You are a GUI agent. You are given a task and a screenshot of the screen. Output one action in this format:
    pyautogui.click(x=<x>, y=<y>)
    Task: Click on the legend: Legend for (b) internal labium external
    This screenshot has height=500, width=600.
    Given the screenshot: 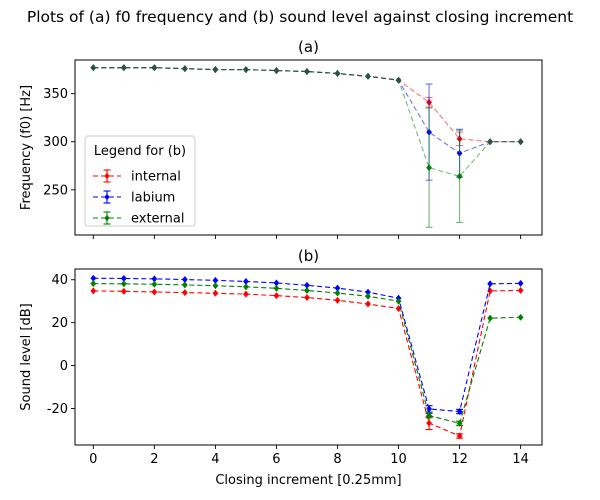 What is the action you would take?
    pyautogui.click(x=140, y=181)
    